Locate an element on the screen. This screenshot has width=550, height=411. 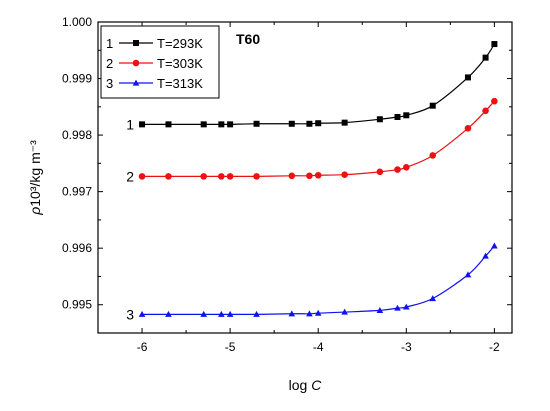
legend-box is located at coordinates (160, 62).